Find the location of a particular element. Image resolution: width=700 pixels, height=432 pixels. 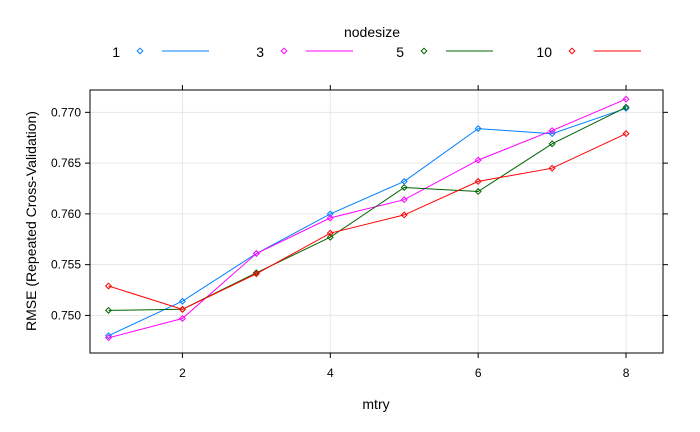

x-axis-title: mtry is located at coordinates (375, 404).